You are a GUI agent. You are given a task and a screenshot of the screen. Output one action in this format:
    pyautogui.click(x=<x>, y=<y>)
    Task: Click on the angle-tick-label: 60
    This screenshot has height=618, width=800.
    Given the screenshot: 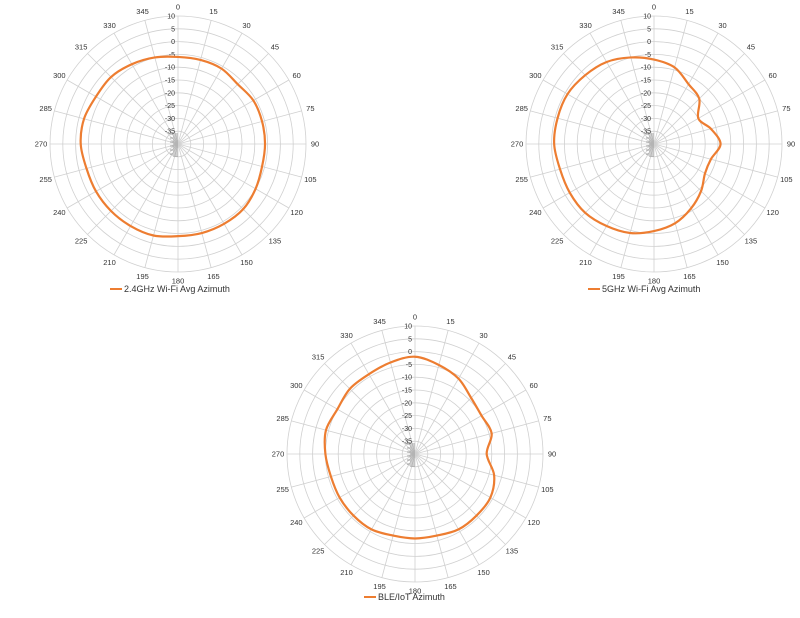 What is the action you would take?
    pyautogui.click(x=533, y=385)
    